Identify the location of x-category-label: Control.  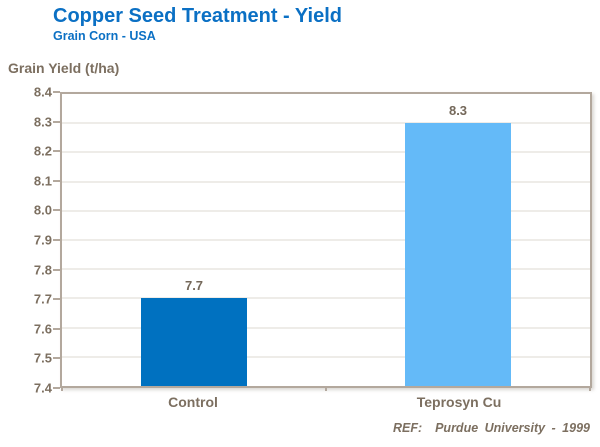
(193, 402).